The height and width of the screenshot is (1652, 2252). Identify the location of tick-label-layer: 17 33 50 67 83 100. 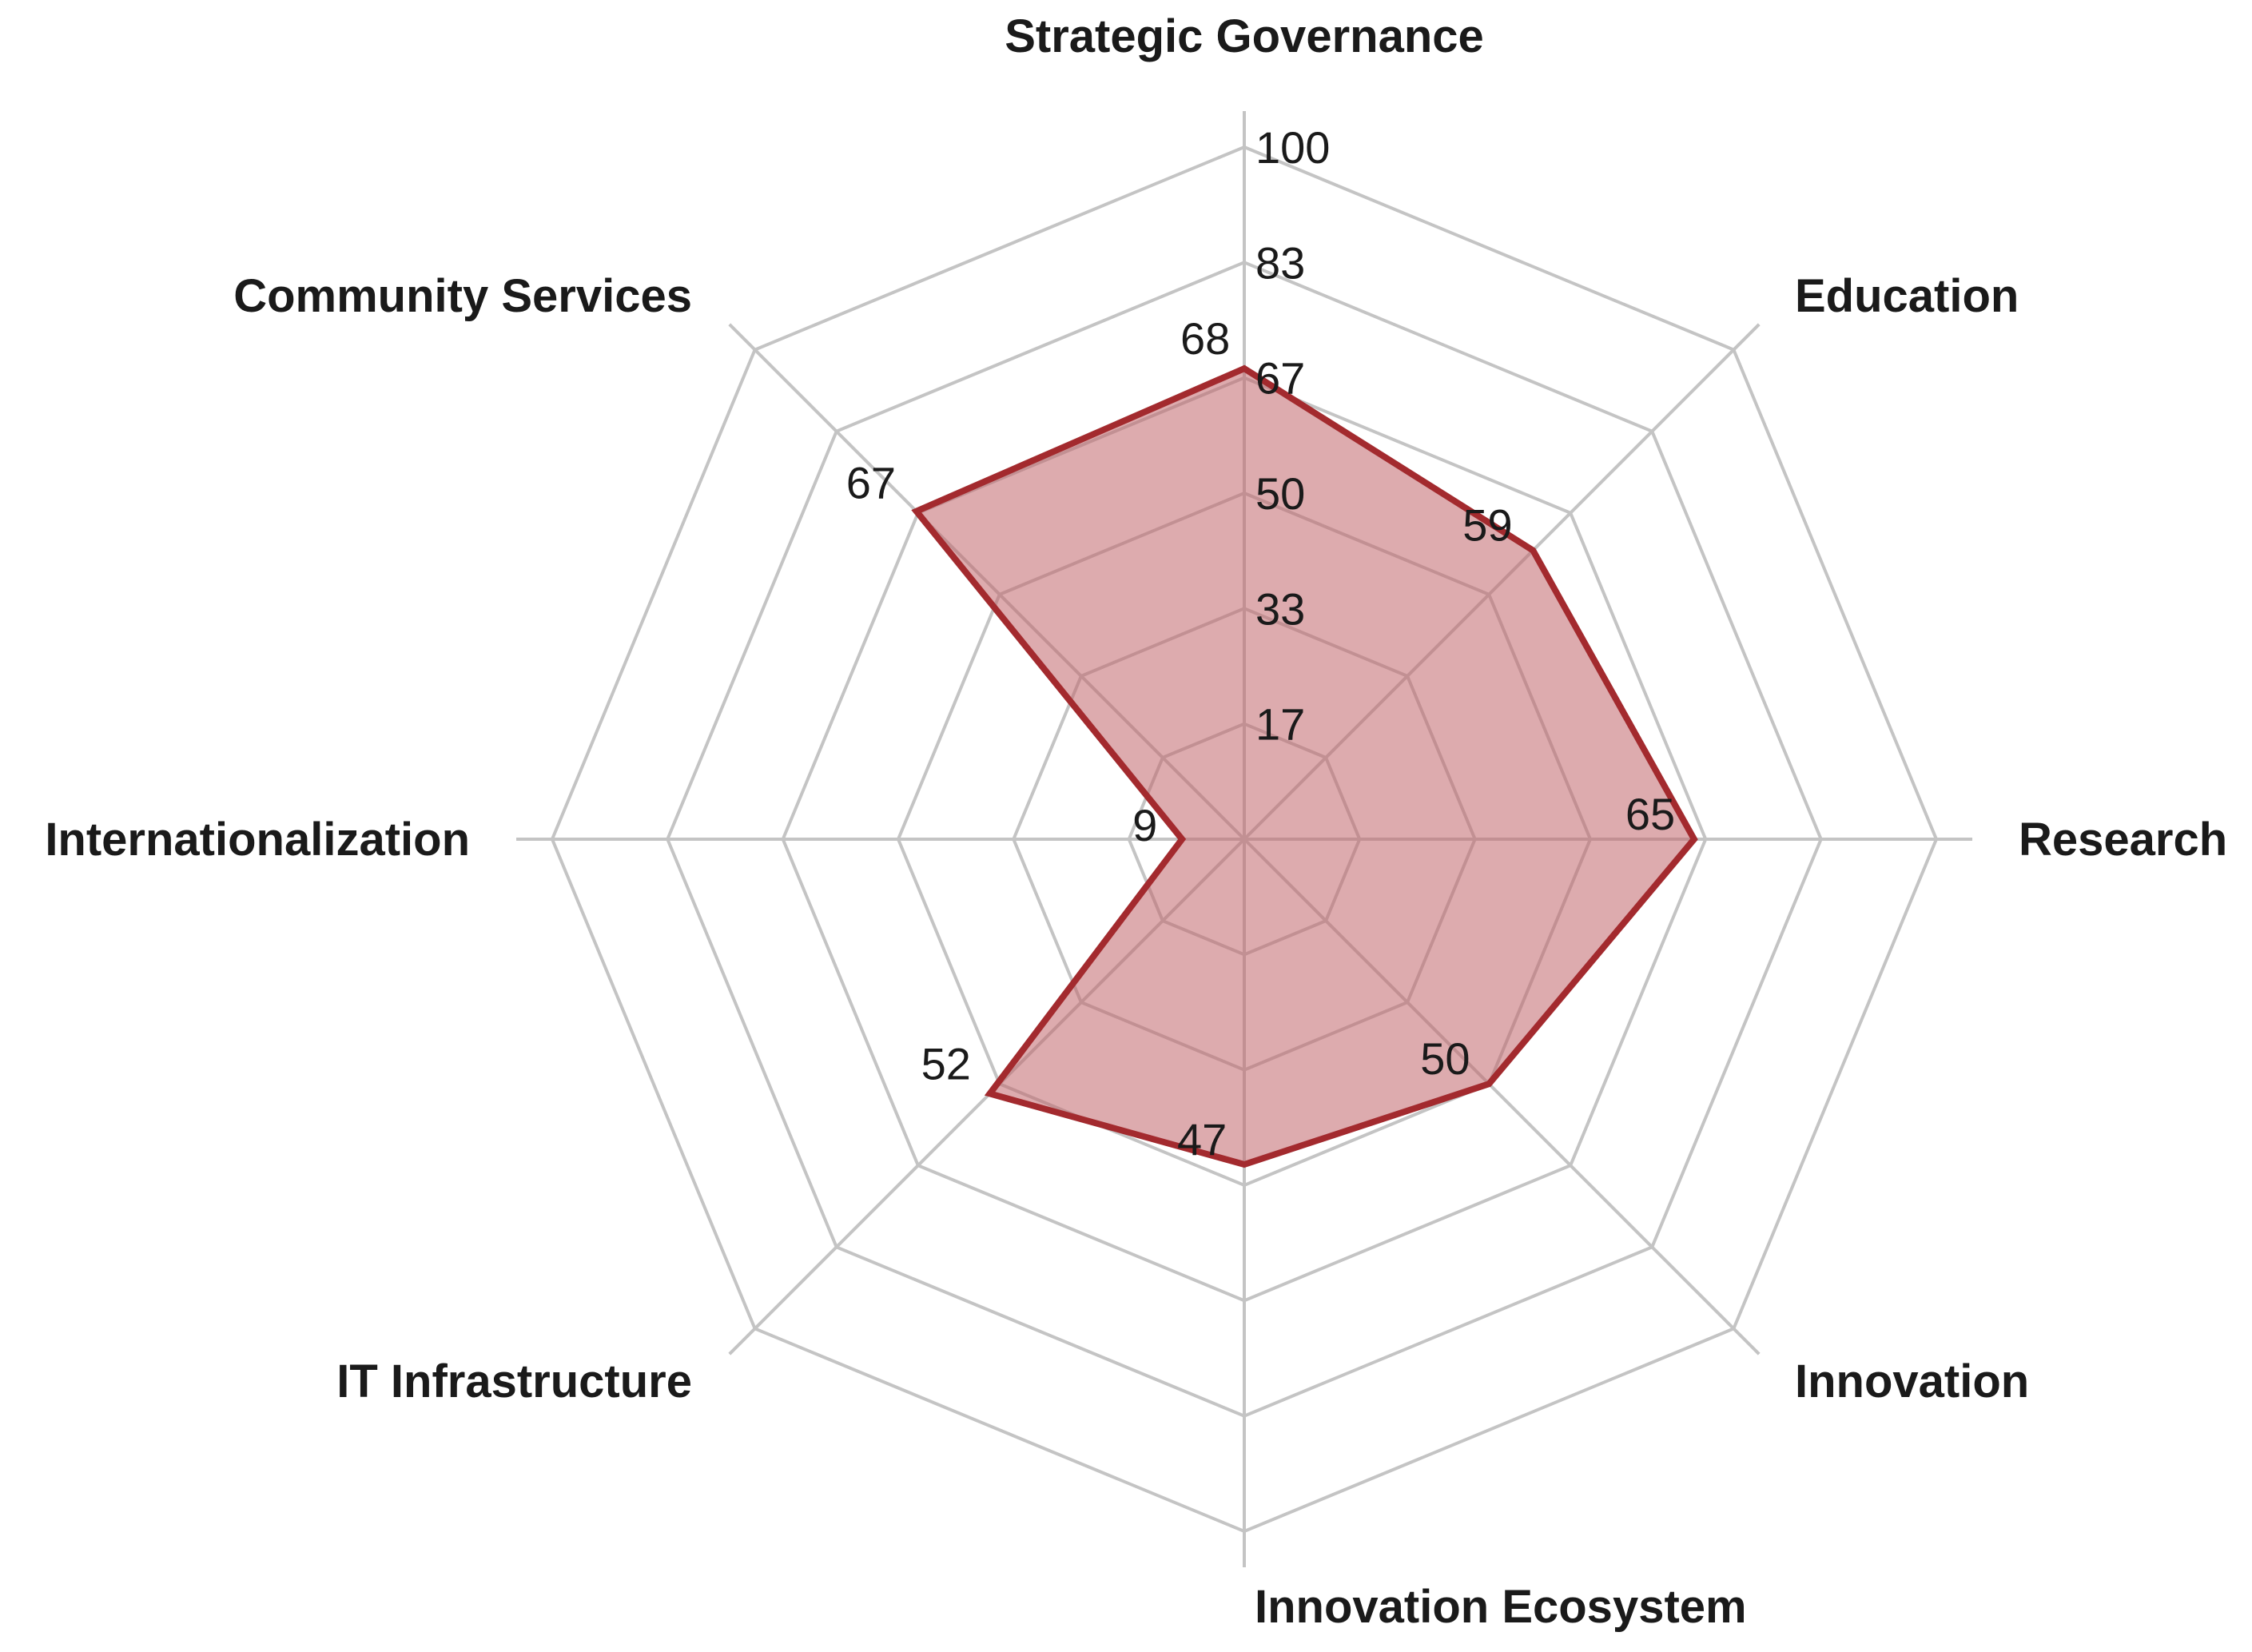
(1292, 436).